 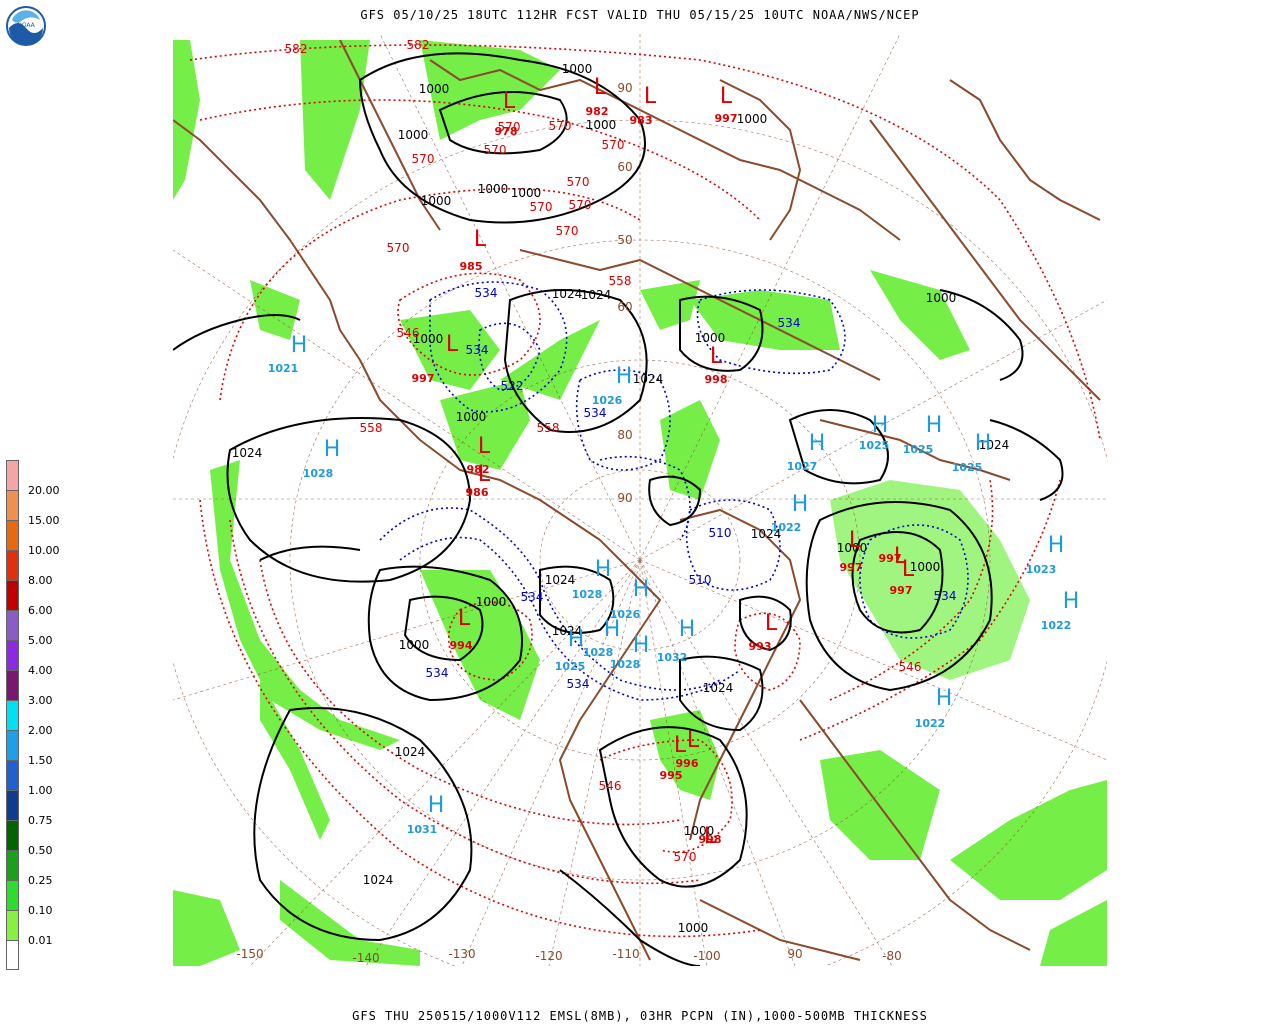 What do you see at coordinates (44, 520) in the screenshot?
I see `legend-label: 15.00` at bounding box center [44, 520].